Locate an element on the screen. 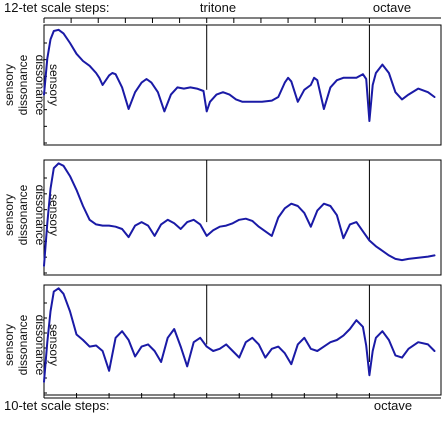  ylabel-panel-1-mirror2: sensory is located at coordinates (54, 85).